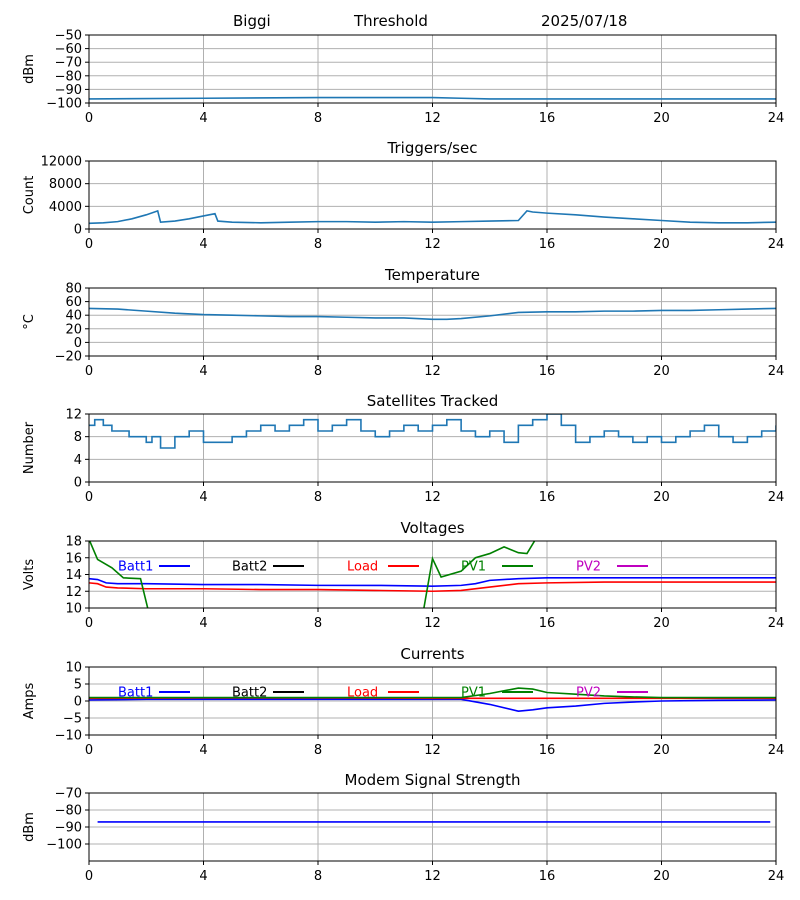  What do you see at coordinates (776, 876) in the screenshot?
I see `modem-x-tick-label: 24` at bounding box center [776, 876].